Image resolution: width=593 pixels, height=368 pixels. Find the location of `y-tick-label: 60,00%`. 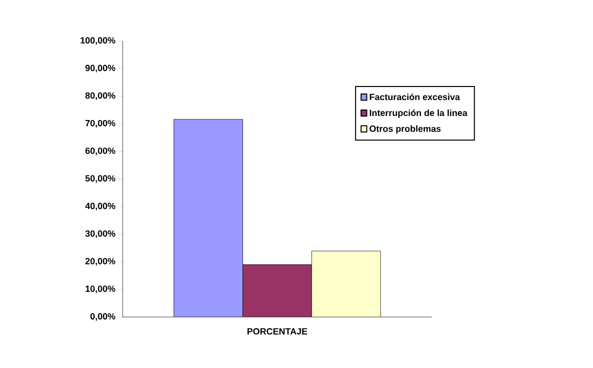

y-tick-label: 60,00% is located at coordinates (100, 152).